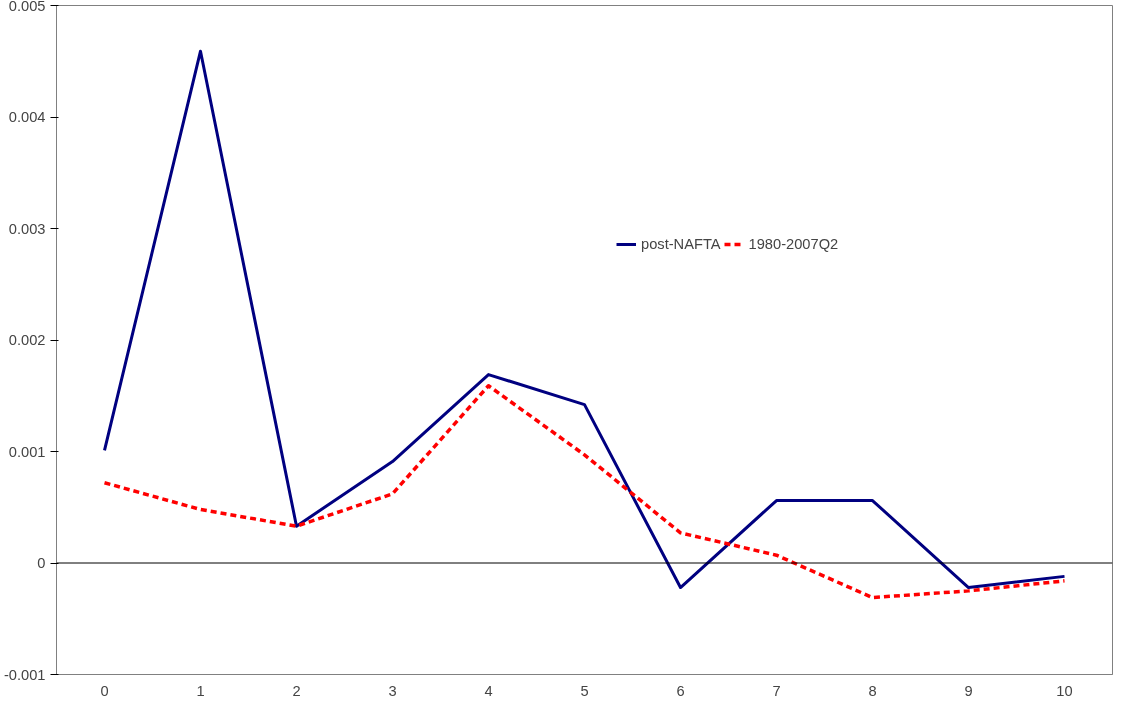 The image size is (1126, 703). What do you see at coordinates (200, 690) in the screenshot?
I see `x-tick-label: 1` at bounding box center [200, 690].